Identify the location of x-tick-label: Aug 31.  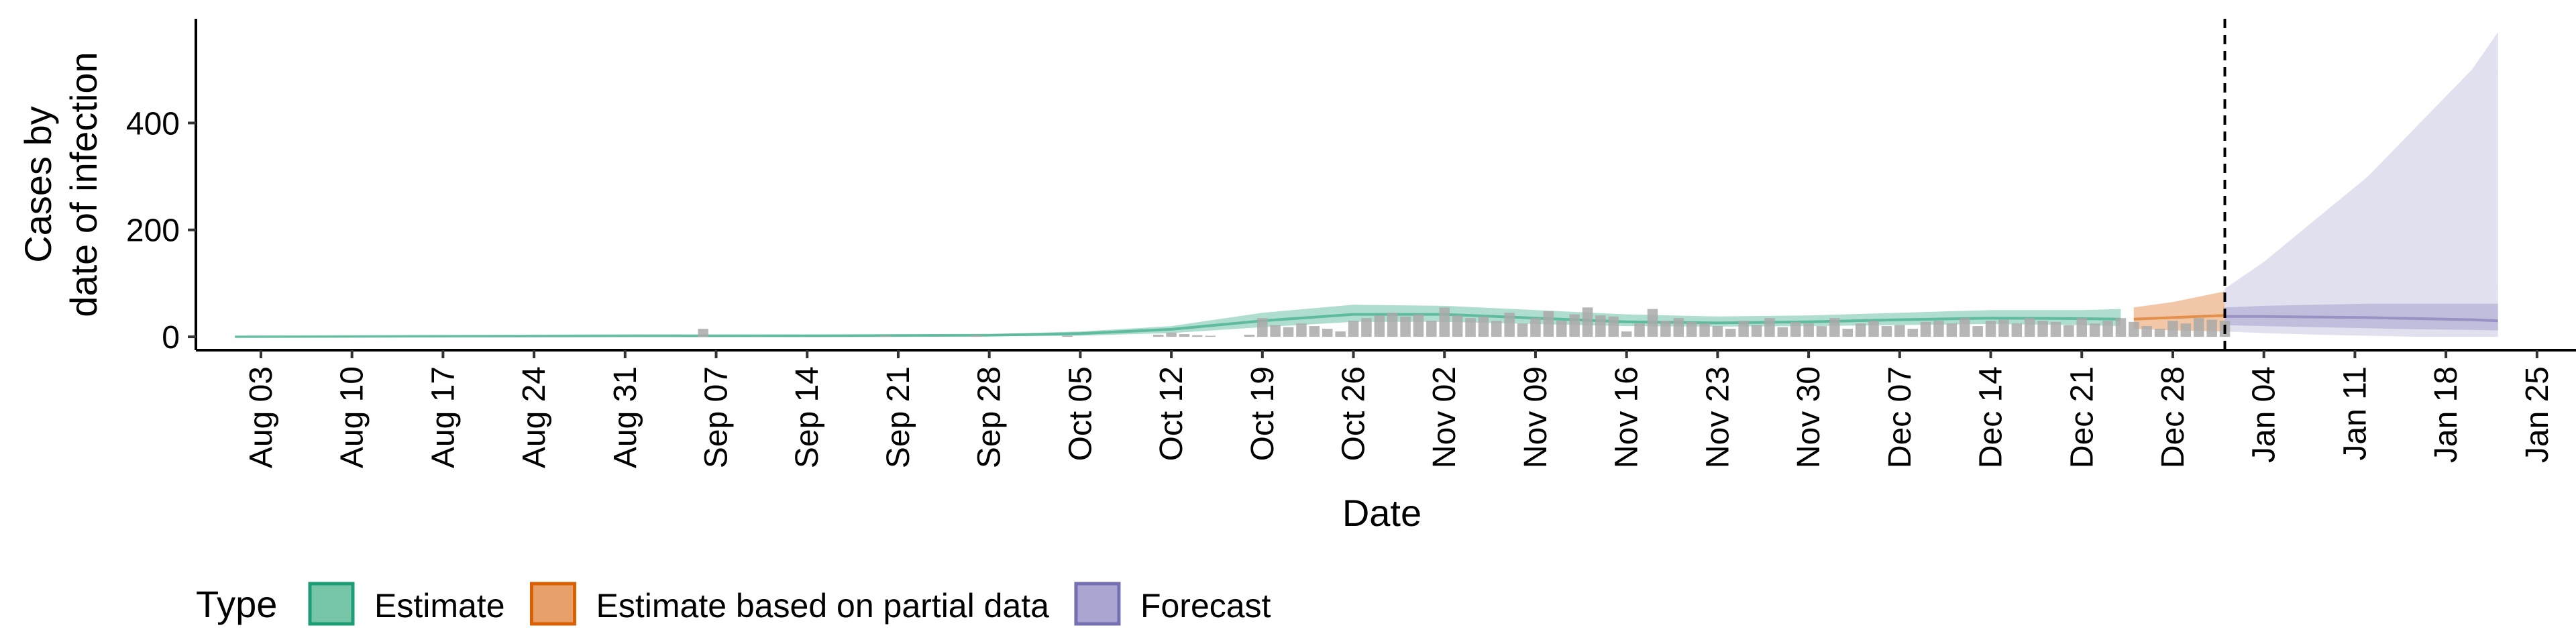
(625, 417).